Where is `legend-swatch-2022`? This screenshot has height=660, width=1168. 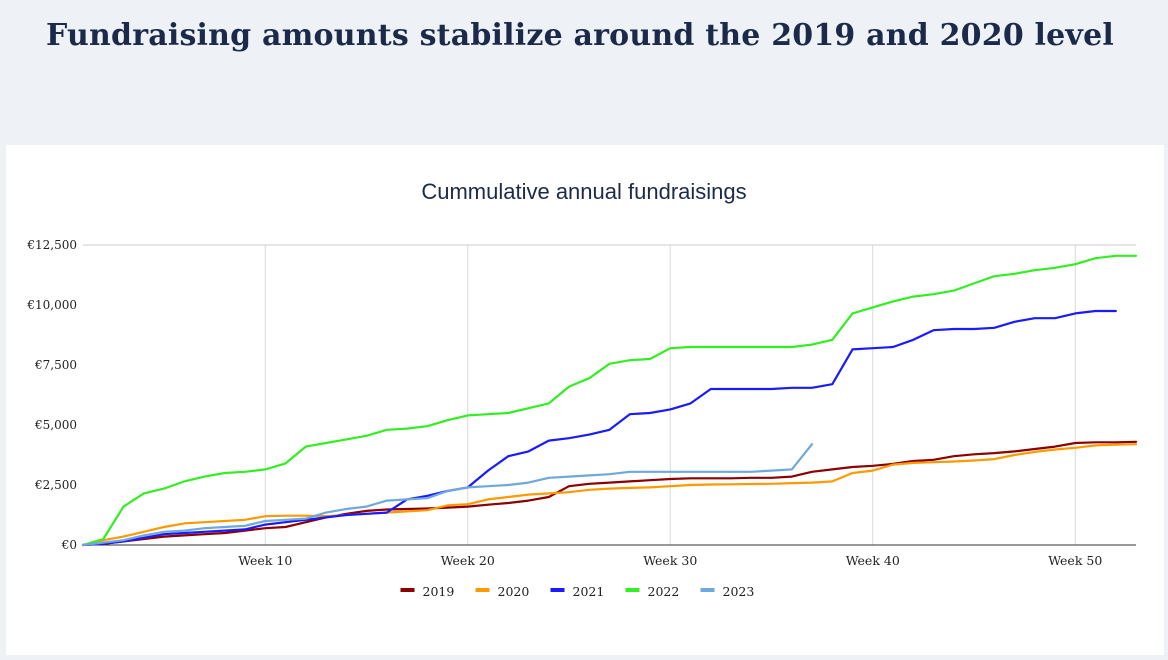
legend-swatch-2022 is located at coordinates (632, 590).